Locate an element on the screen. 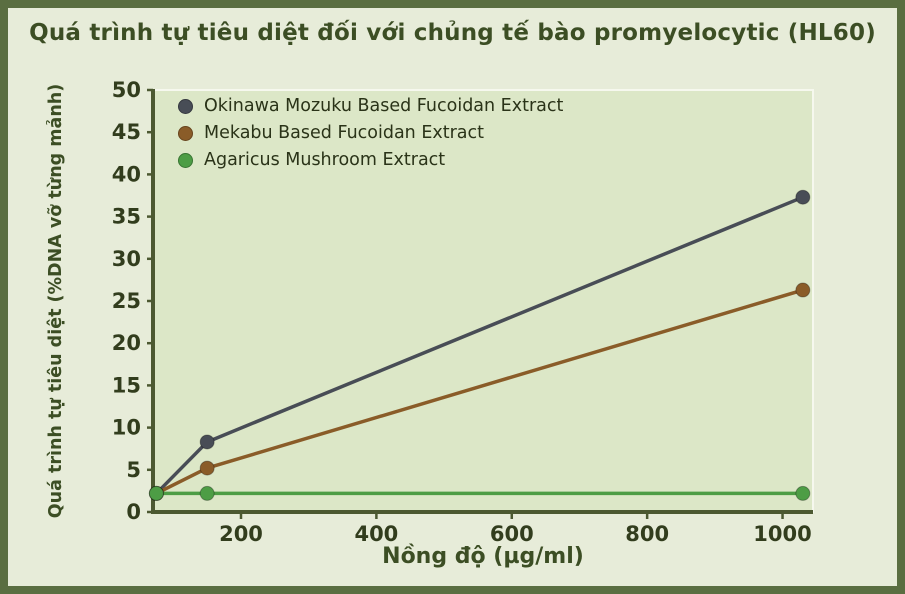 The image size is (905, 594). y-tick-label: 15 is located at coordinates (126, 385).